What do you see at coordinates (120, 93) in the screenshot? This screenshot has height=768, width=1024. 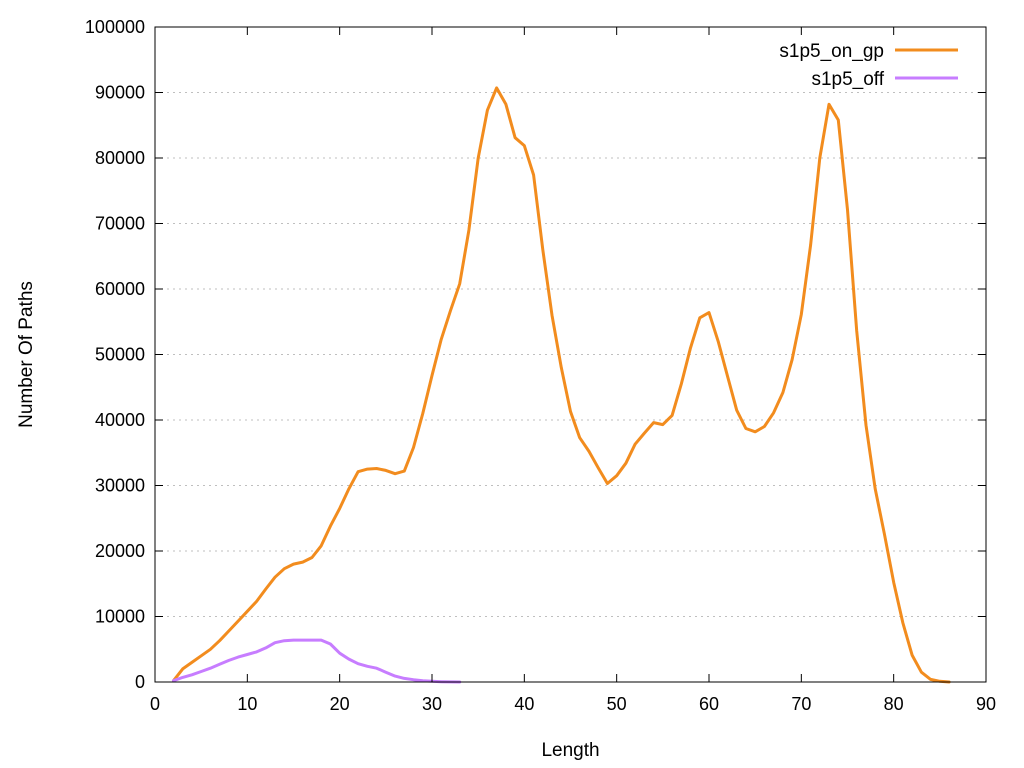 I see `y-tick-label: 90000` at bounding box center [120, 93].